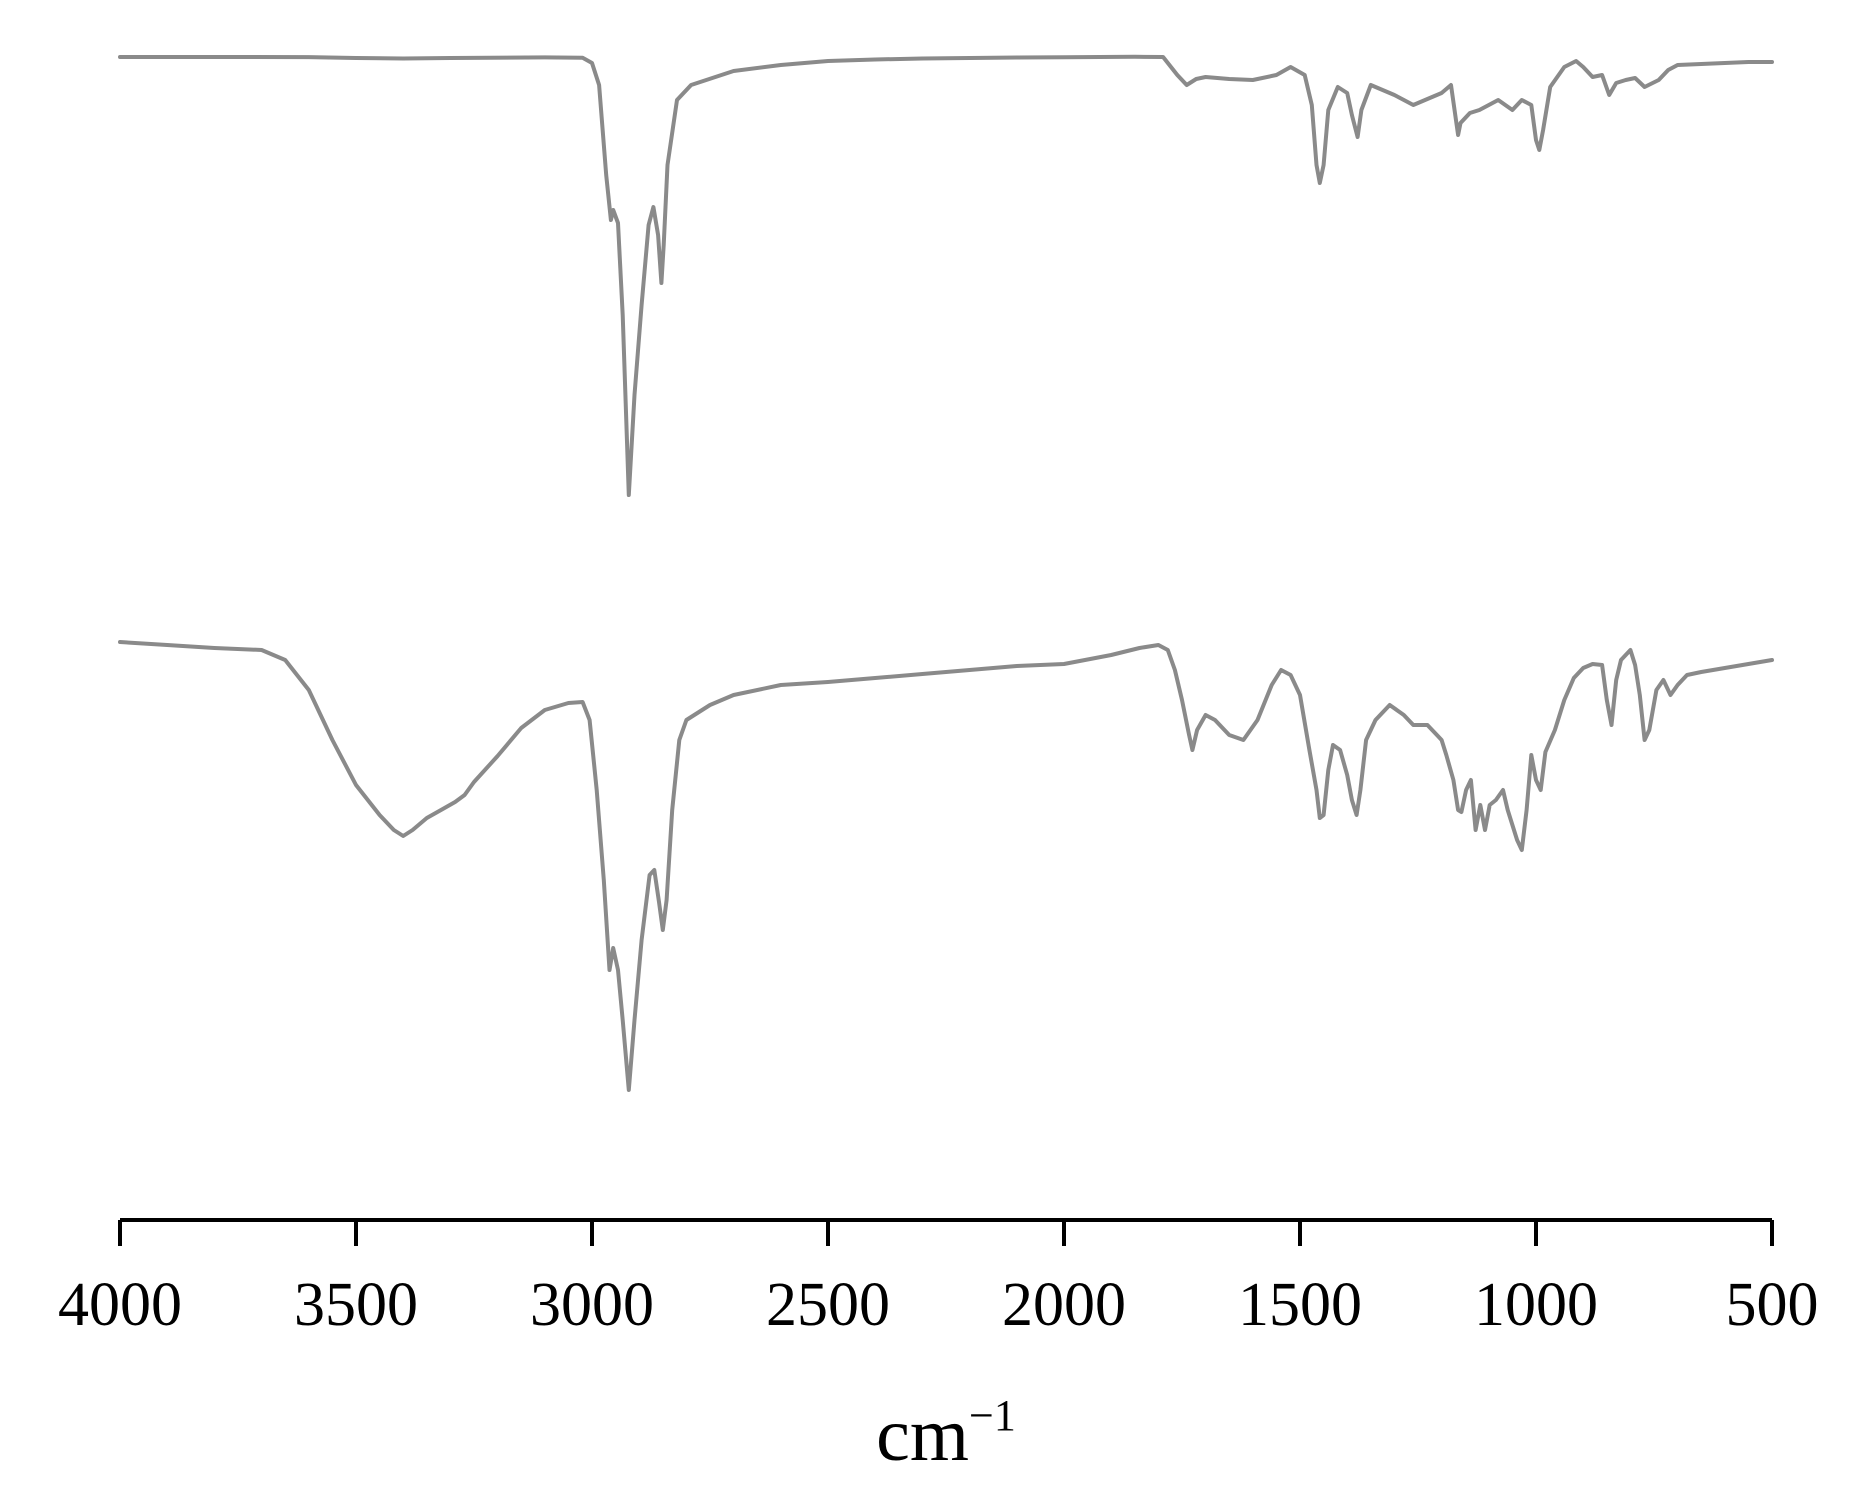  What do you see at coordinates (992, 1415) in the screenshot?
I see `x-axis-title-exponent: −1` at bounding box center [992, 1415].